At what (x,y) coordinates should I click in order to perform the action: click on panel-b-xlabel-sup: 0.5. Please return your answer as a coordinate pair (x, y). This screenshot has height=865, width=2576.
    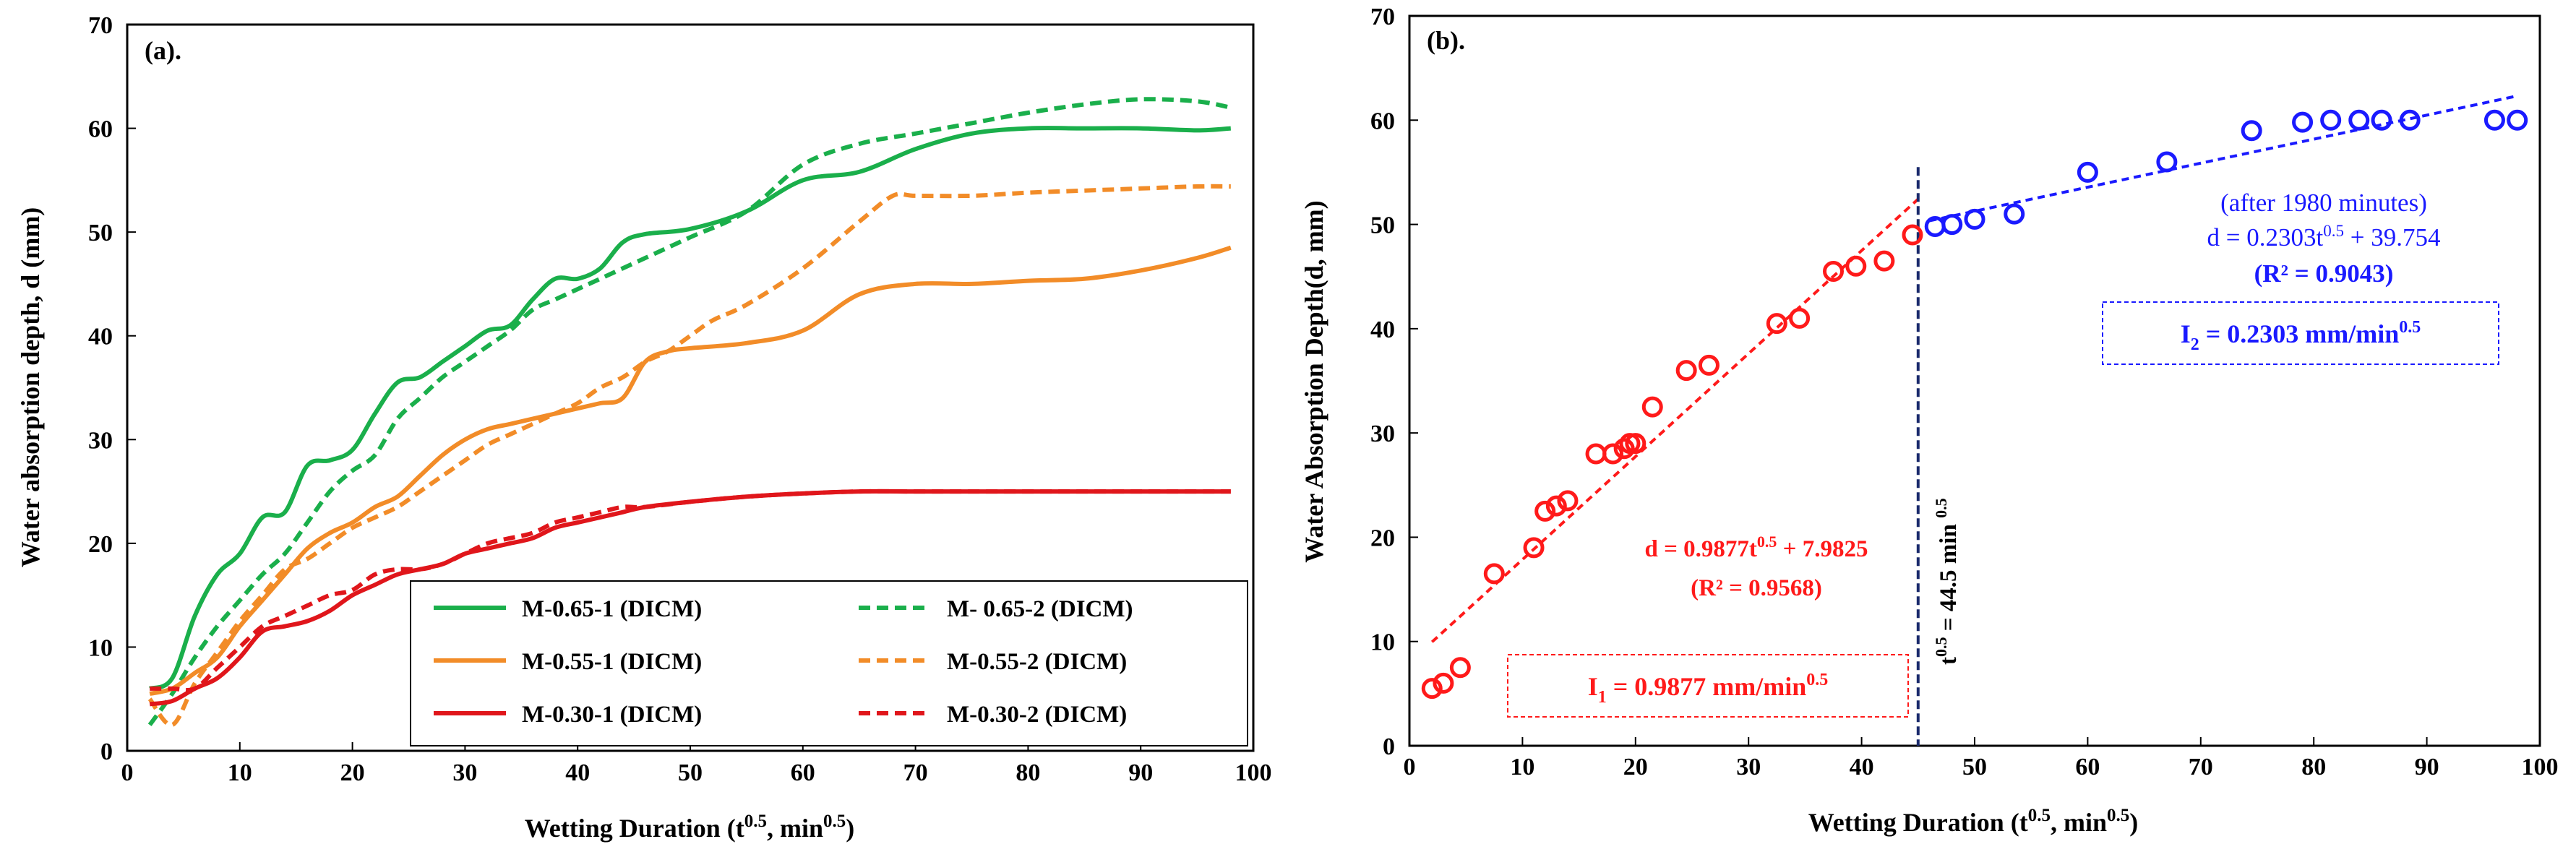
    Looking at the image, I should click on (2039, 816).